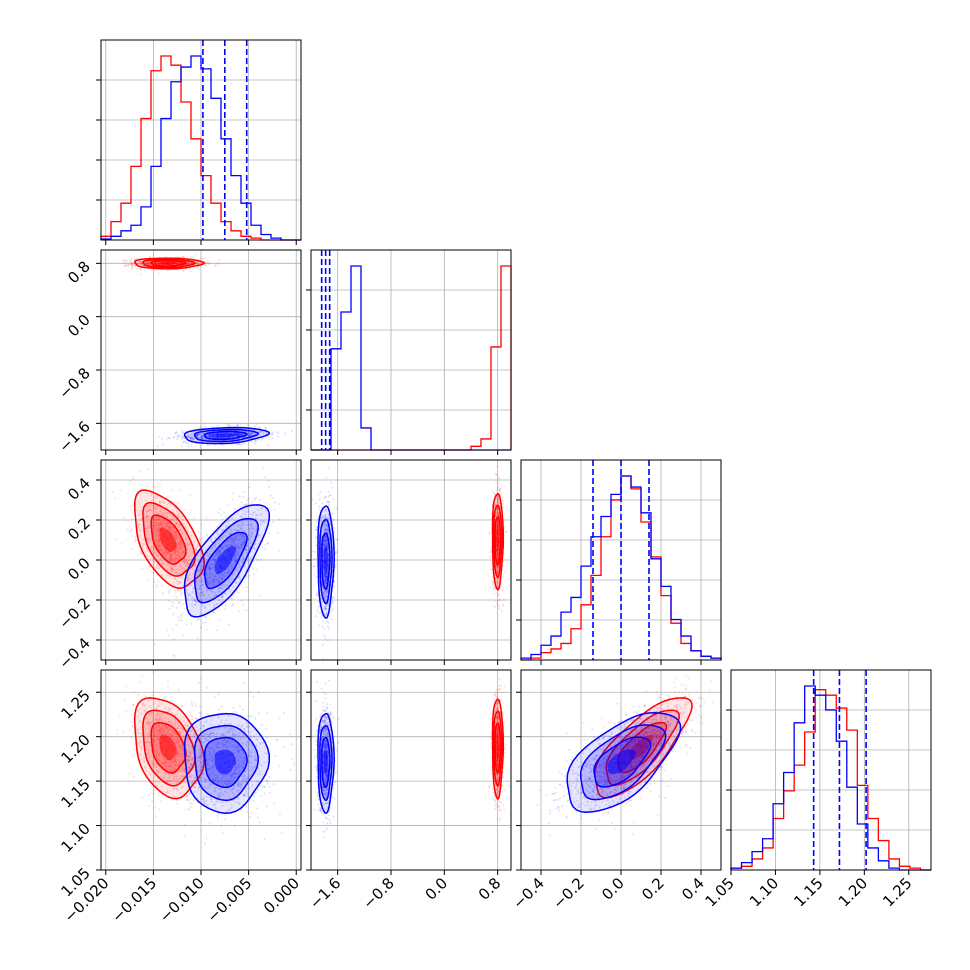  Describe the element at coordinates (74, 653) in the screenshot. I see `y-tick-label: −0.4` at that location.